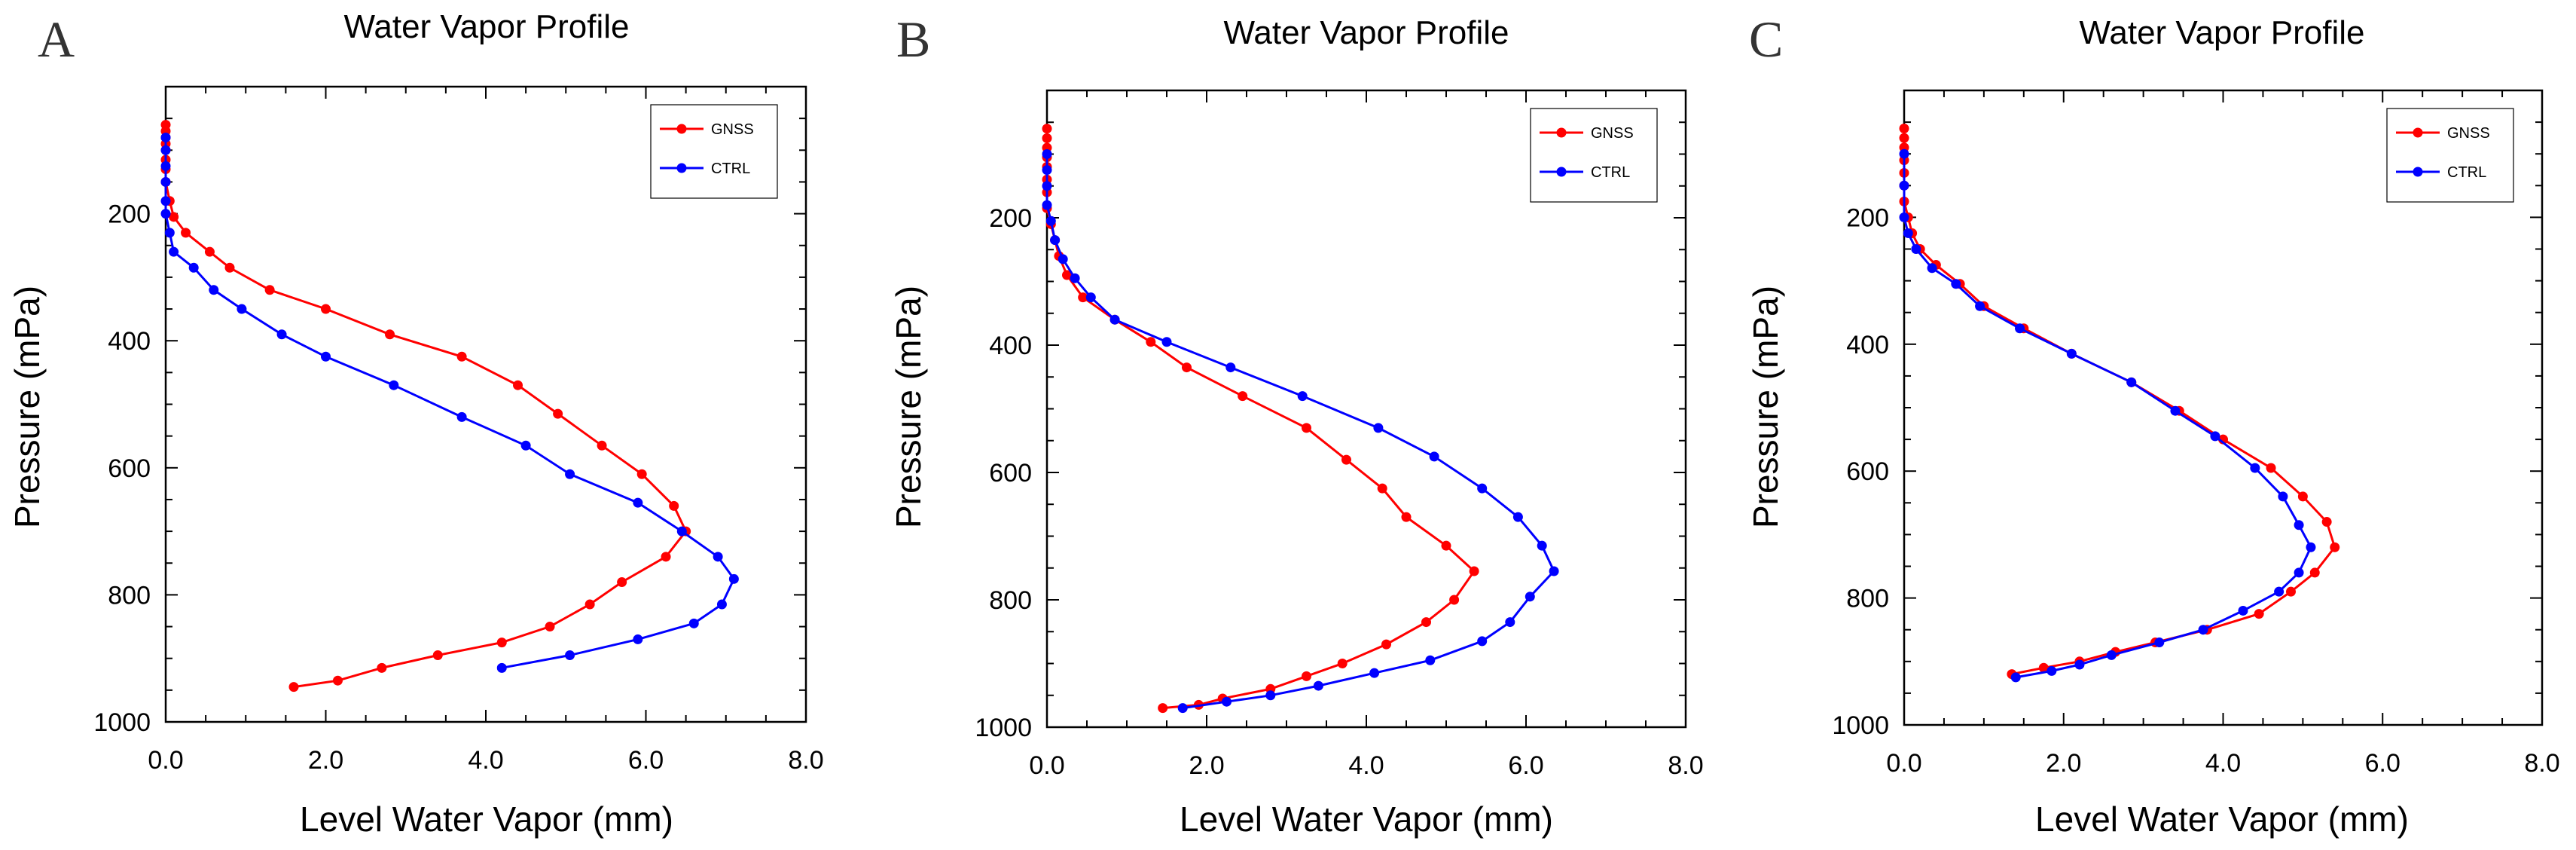  Describe the element at coordinates (1011, 218) in the screenshot. I see `y-tick-label: 200` at that location.